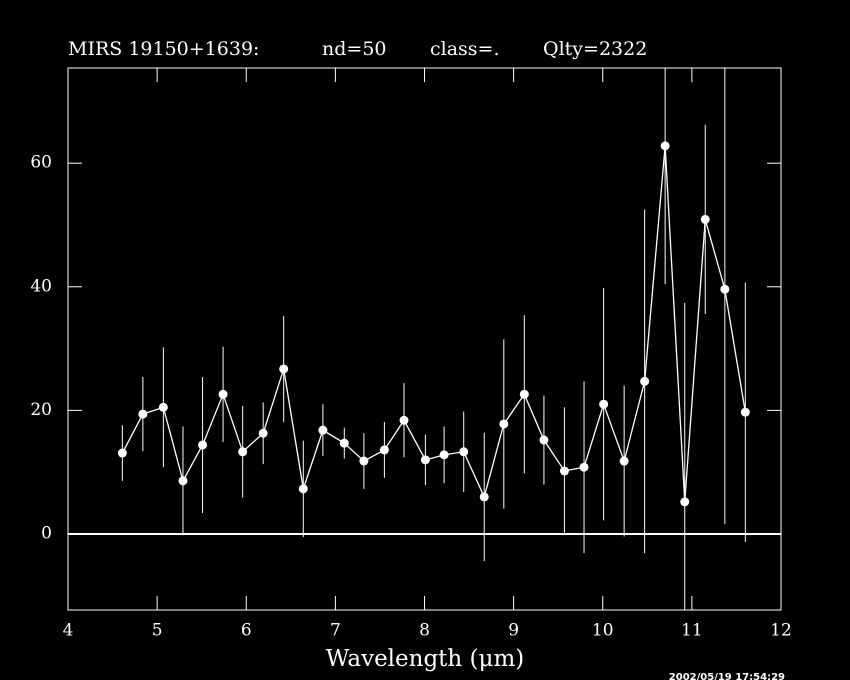  I want to click on x-tick-label: 4, so click(68, 631).